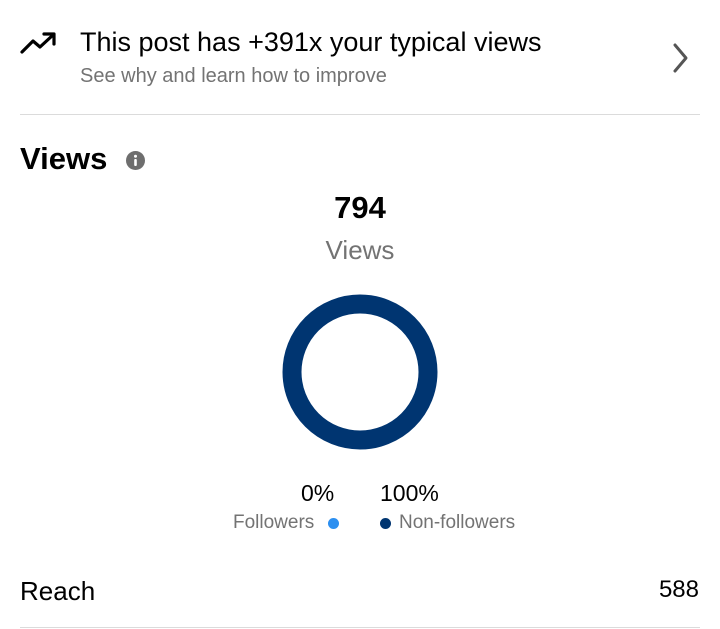 The height and width of the screenshot is (629, 720). Describe the element at coordinates (58, 591) in the screenshot. I see `reach-label: Reach` at that location.